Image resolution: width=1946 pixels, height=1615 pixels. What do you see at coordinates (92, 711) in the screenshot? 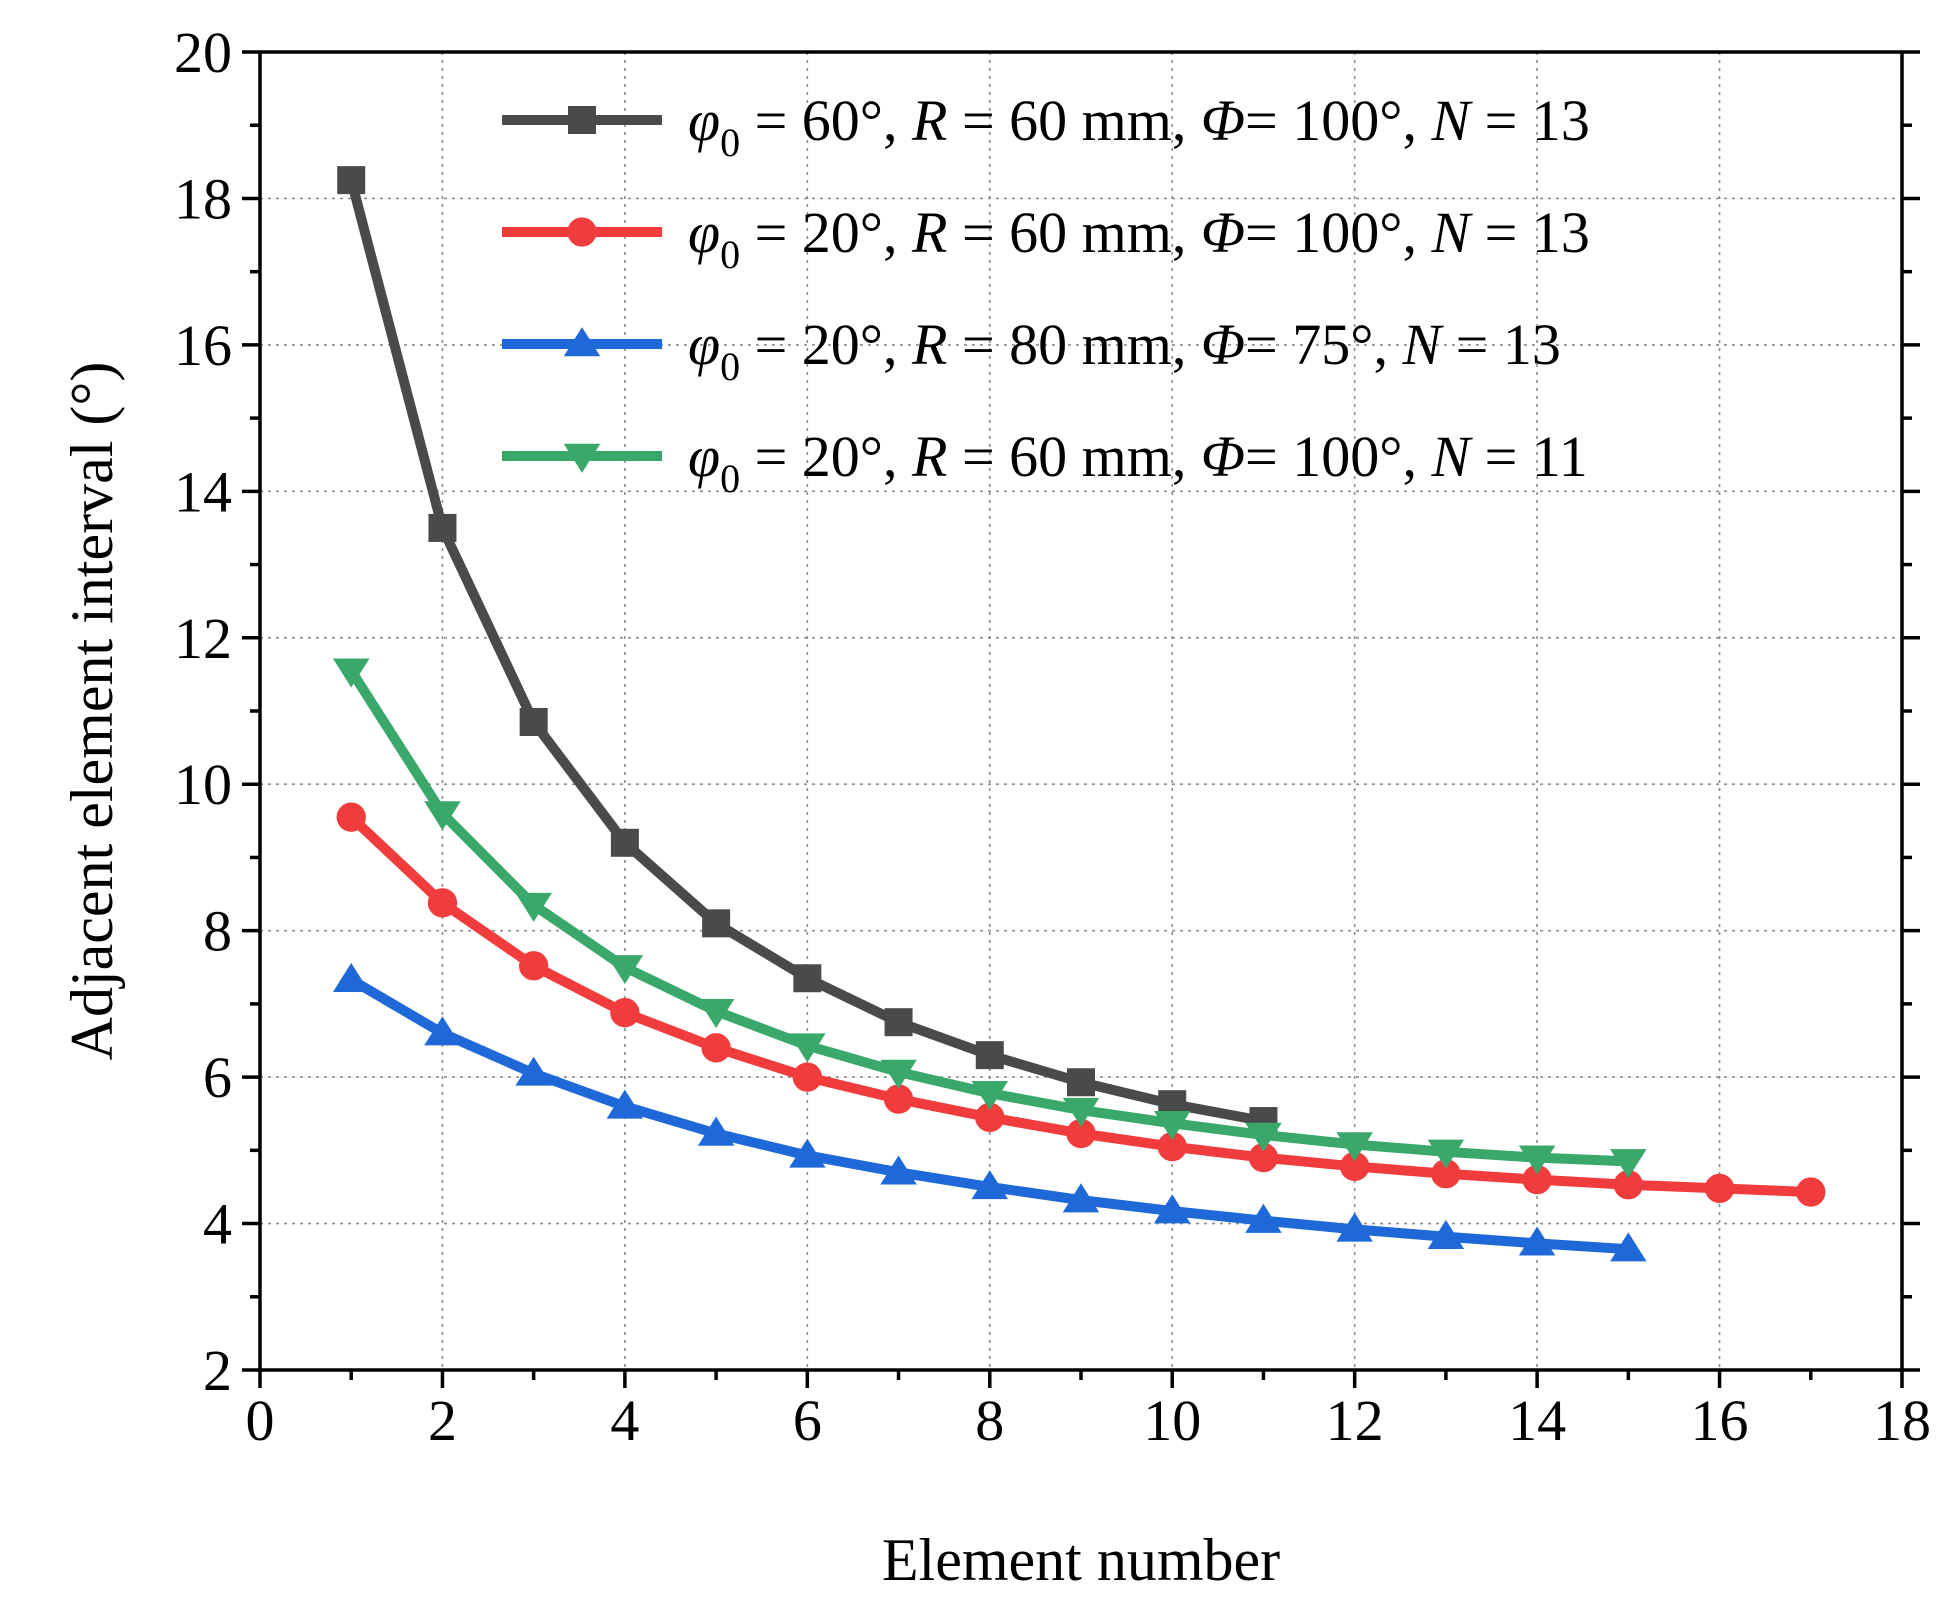
I see `y-axis-title: Adjacent element interval (°)` at bounding box center [92, 711].